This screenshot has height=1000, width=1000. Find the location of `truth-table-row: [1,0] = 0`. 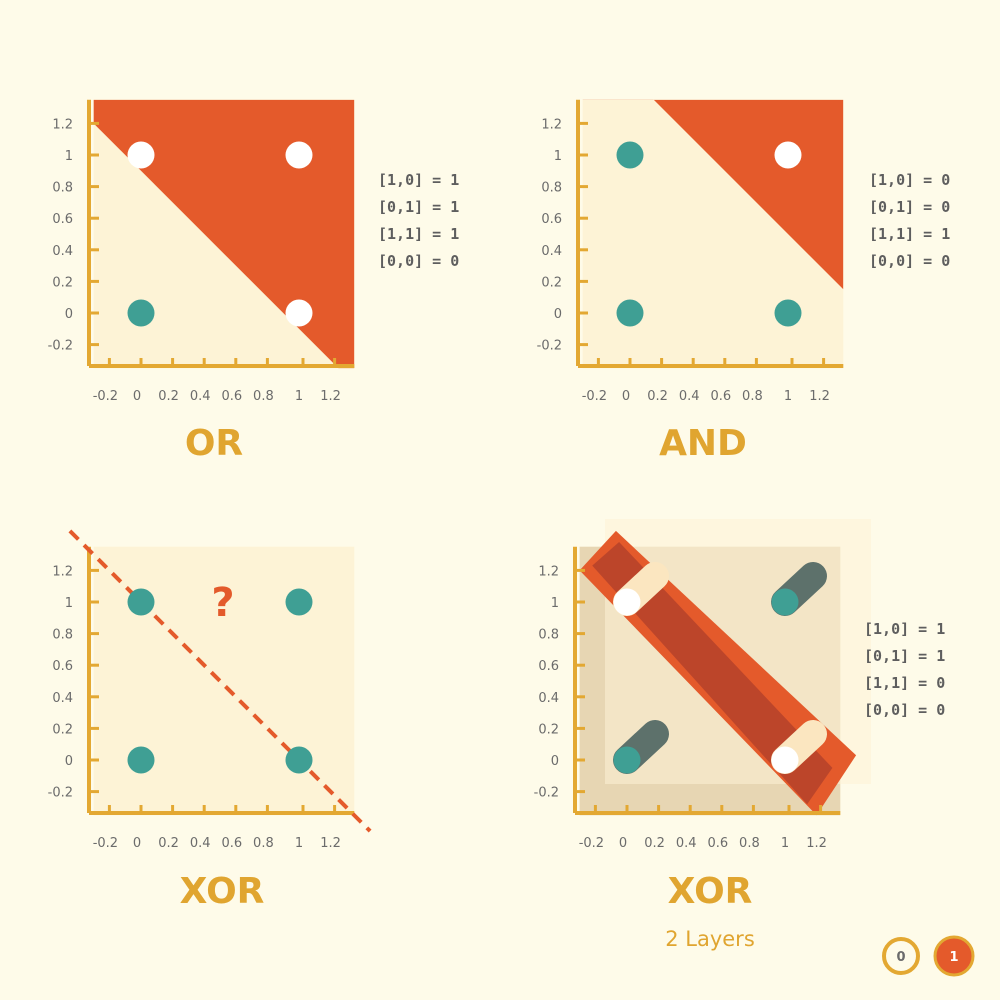

truth-table-row: [1,0] = 0 is located at coordinates (909, 180).